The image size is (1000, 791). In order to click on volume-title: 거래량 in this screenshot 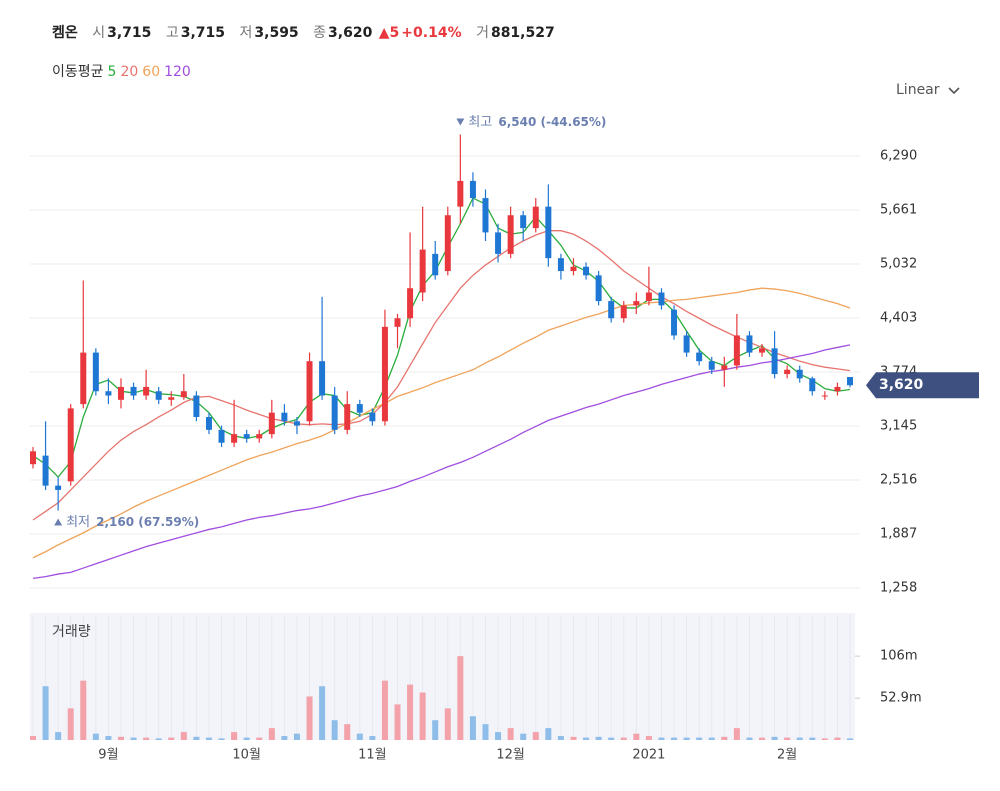, I will do `click(71, 632)`.